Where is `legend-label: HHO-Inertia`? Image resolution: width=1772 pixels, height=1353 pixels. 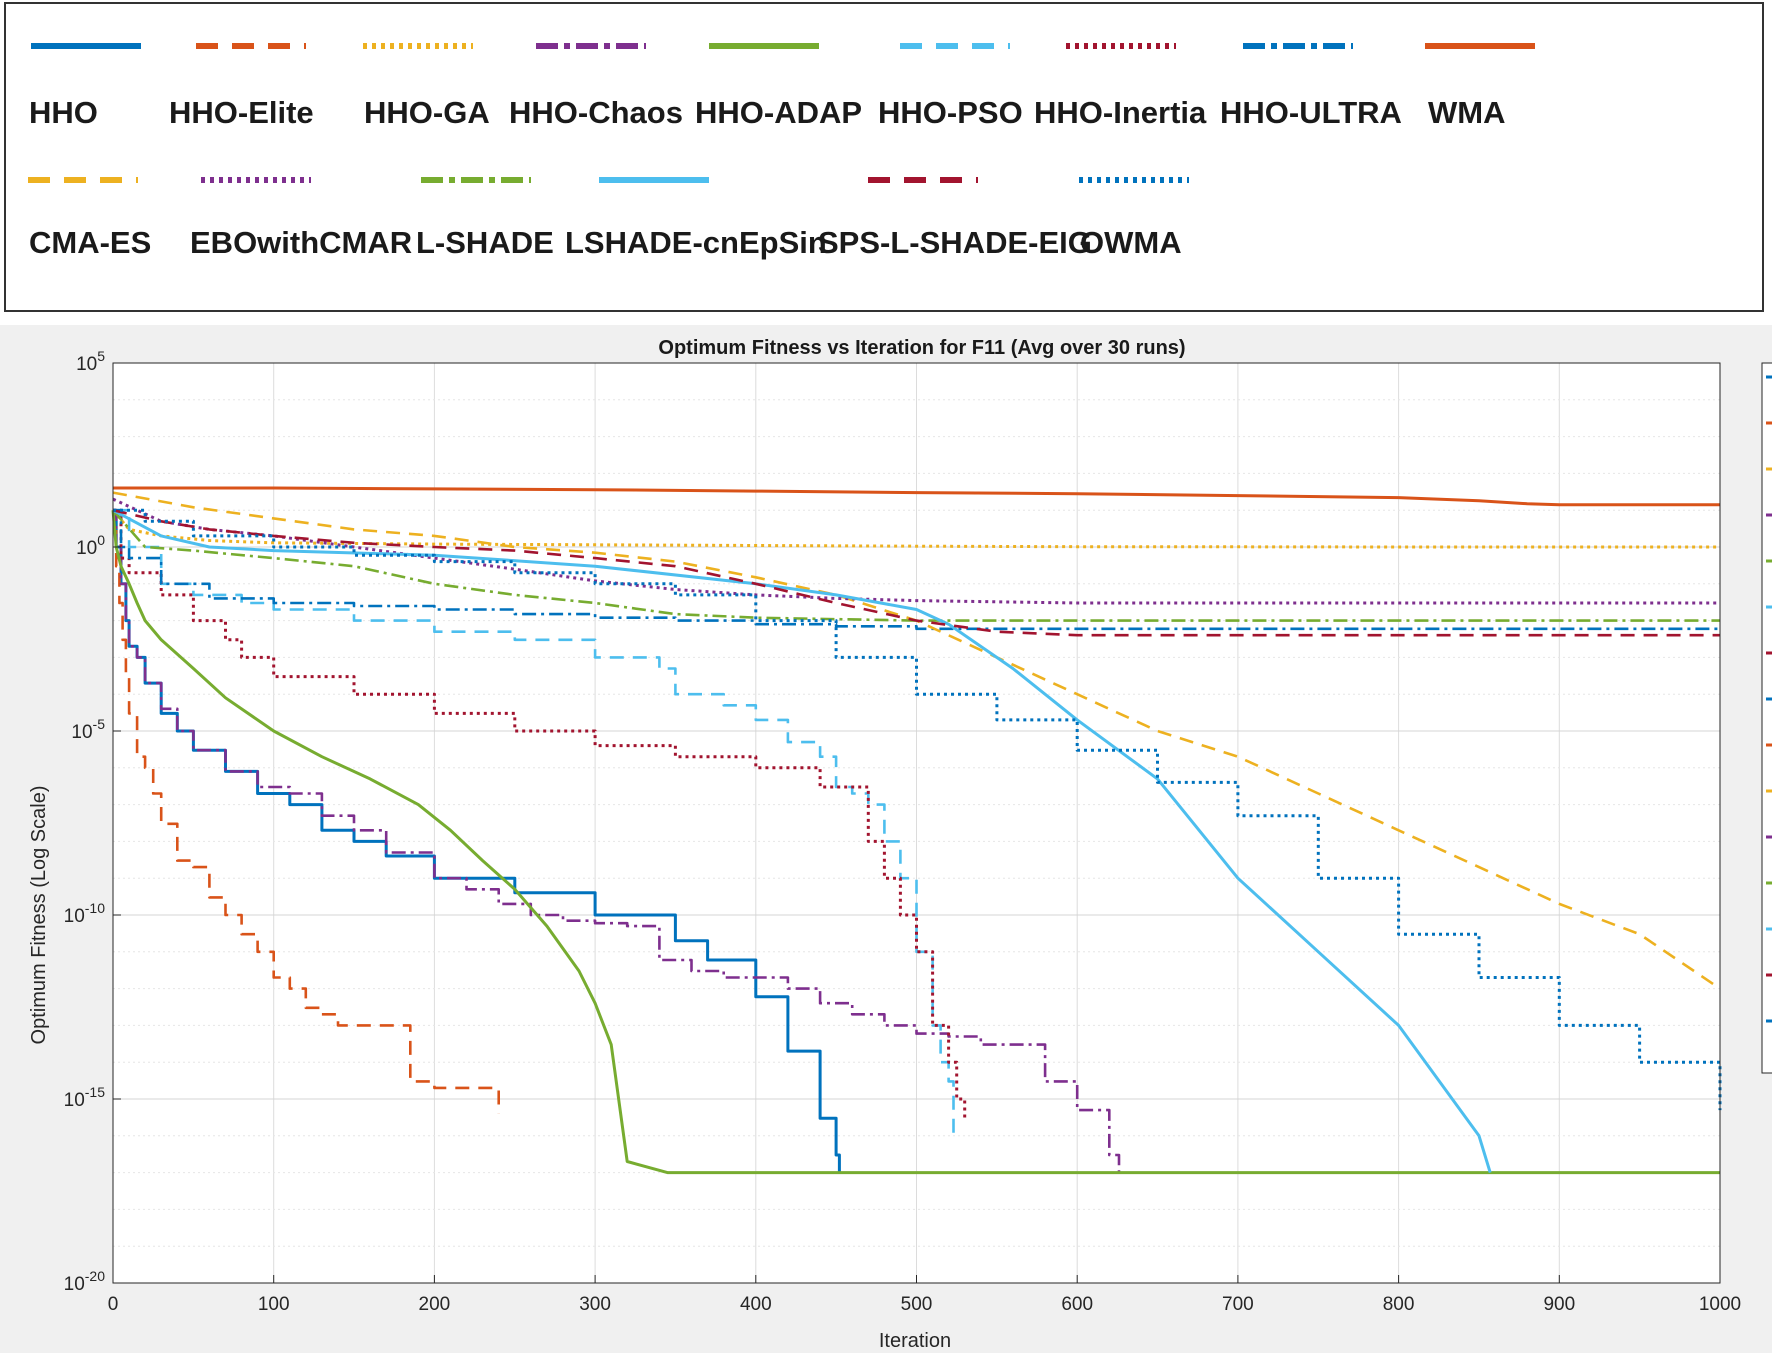 legend-label: HHO-Inertia is located at coordinates (1120, 112).